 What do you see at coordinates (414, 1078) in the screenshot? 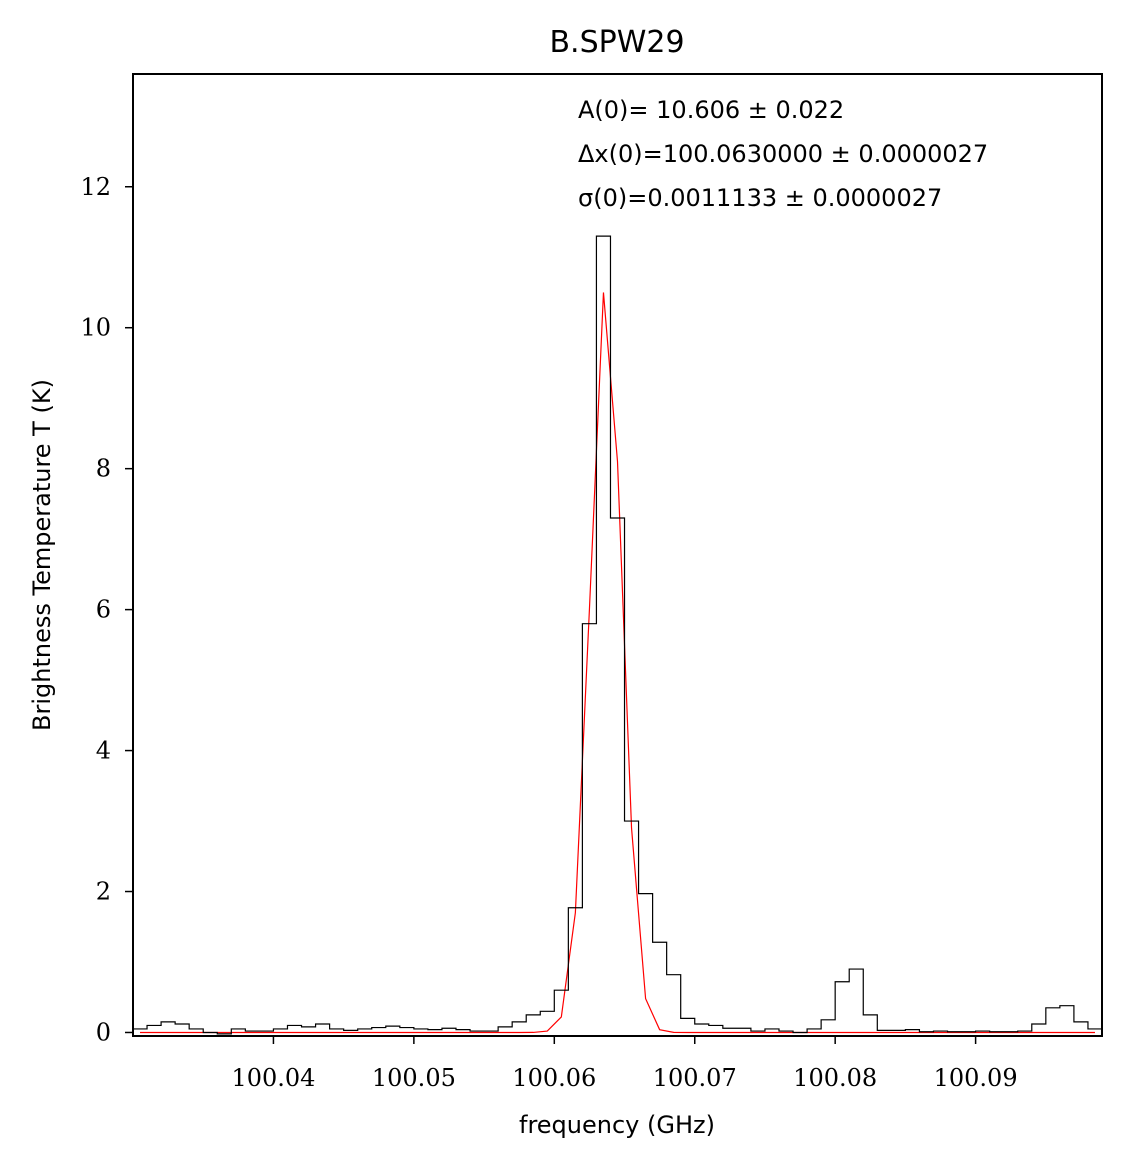
I see `x-tick-label: 100.05` at bounding box center [414, 1078].